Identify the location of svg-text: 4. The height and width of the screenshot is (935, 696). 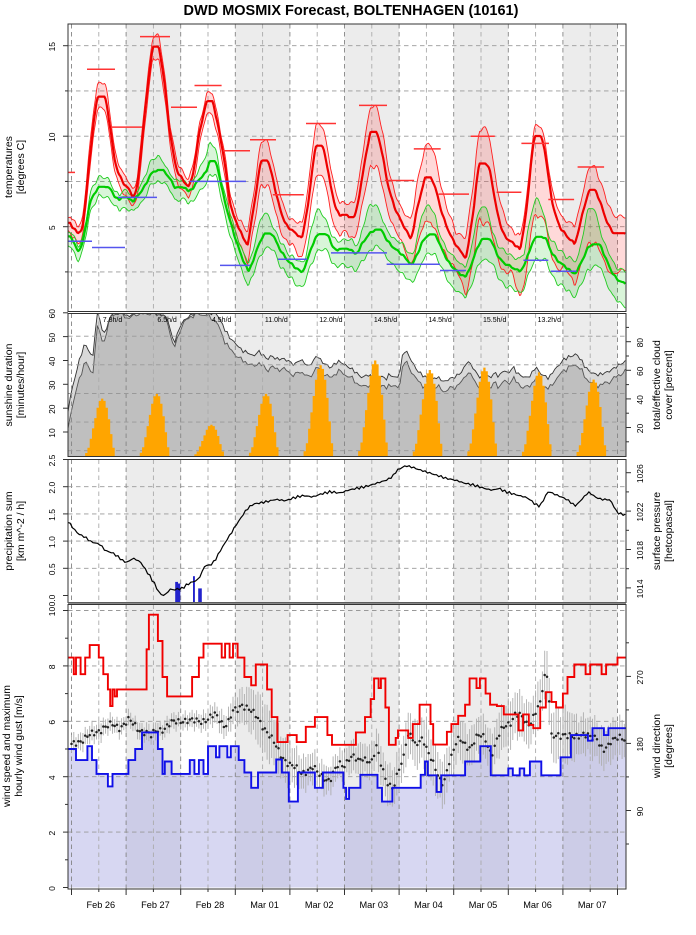
(52, 777).